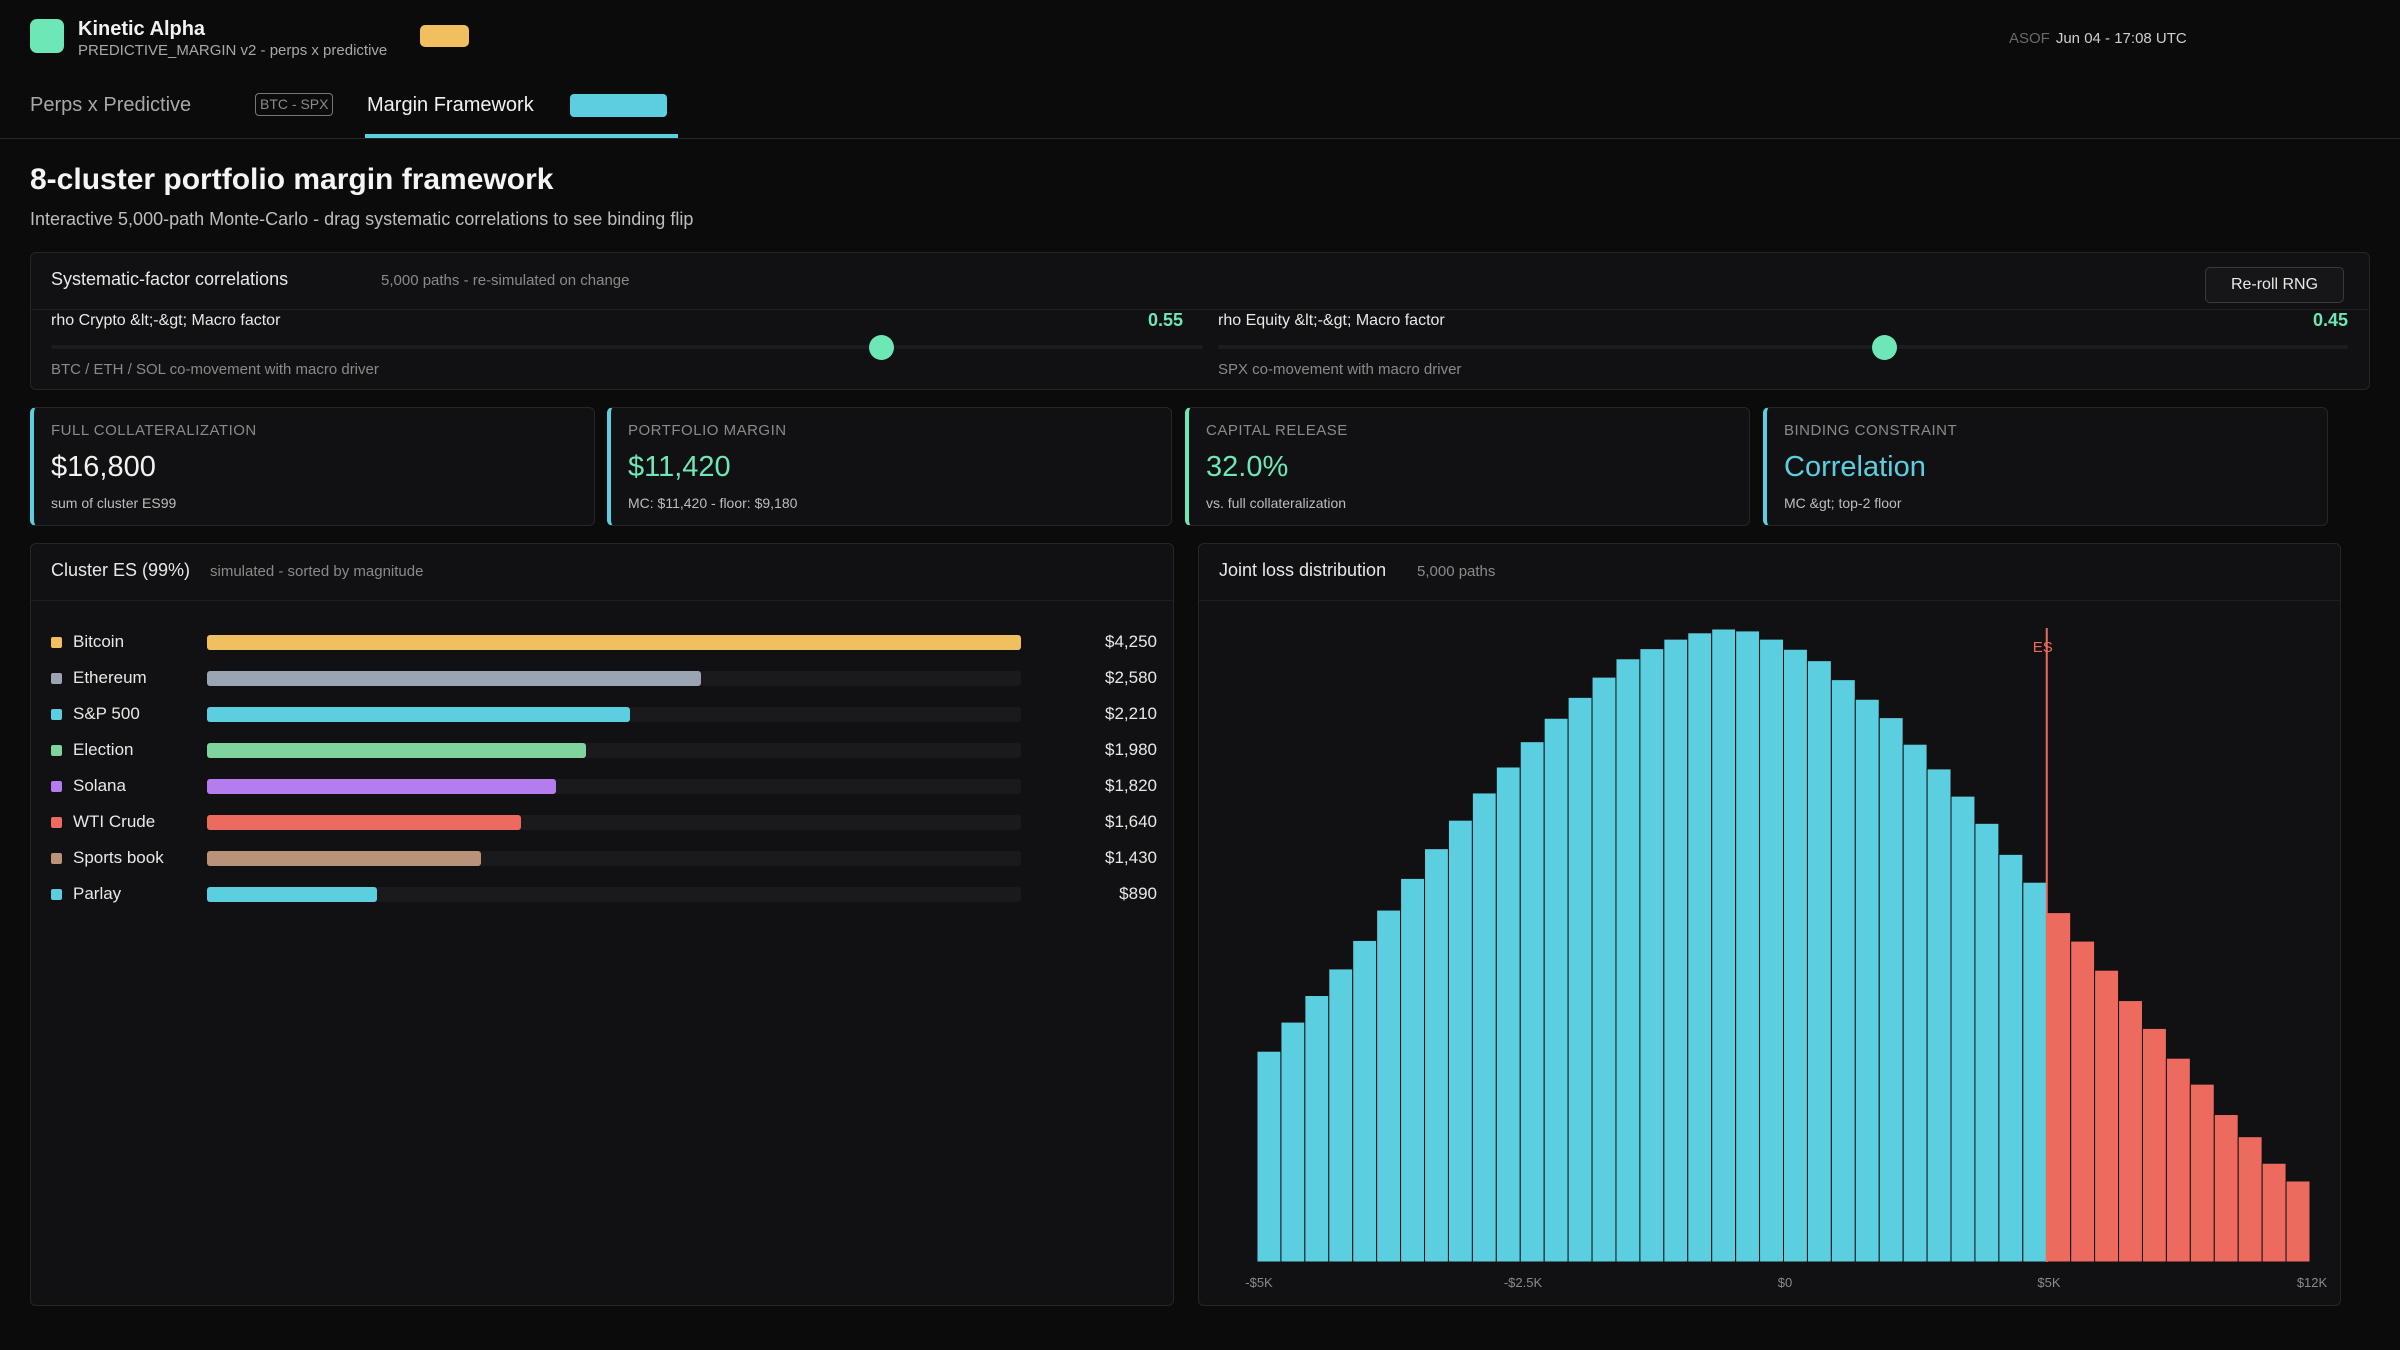 The image size is (2400, 1350). I want to click on x-tick-label: $0, so click(1785, 1282).